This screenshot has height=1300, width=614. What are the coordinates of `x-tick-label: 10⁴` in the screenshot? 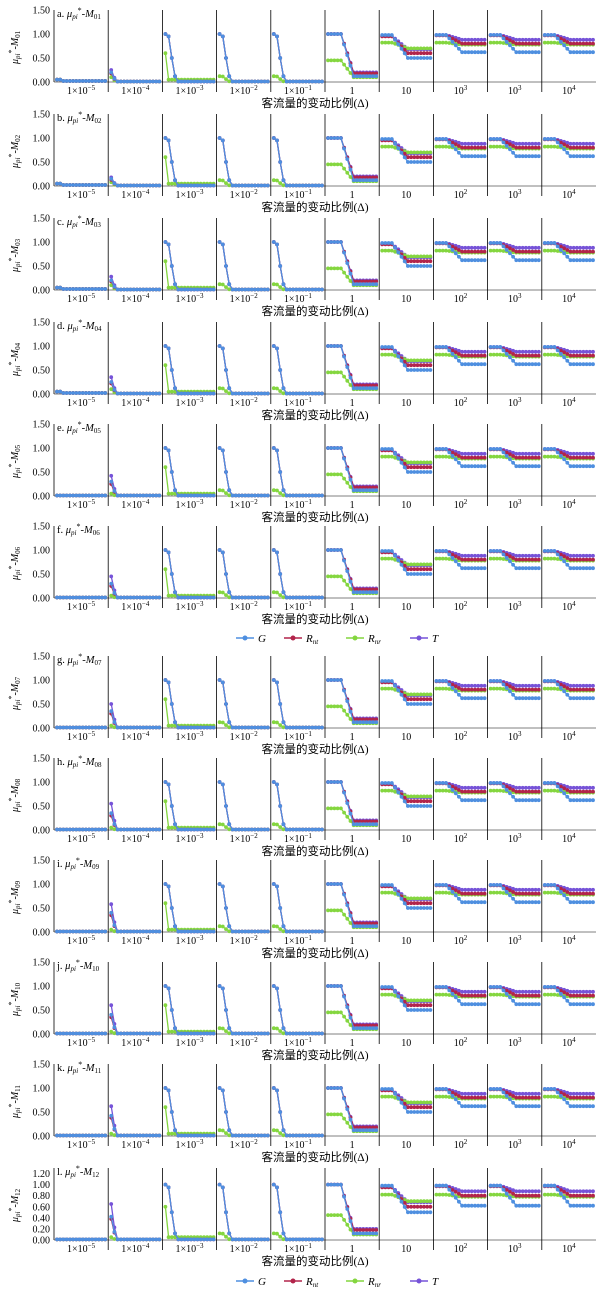 It's located at (569, 736).